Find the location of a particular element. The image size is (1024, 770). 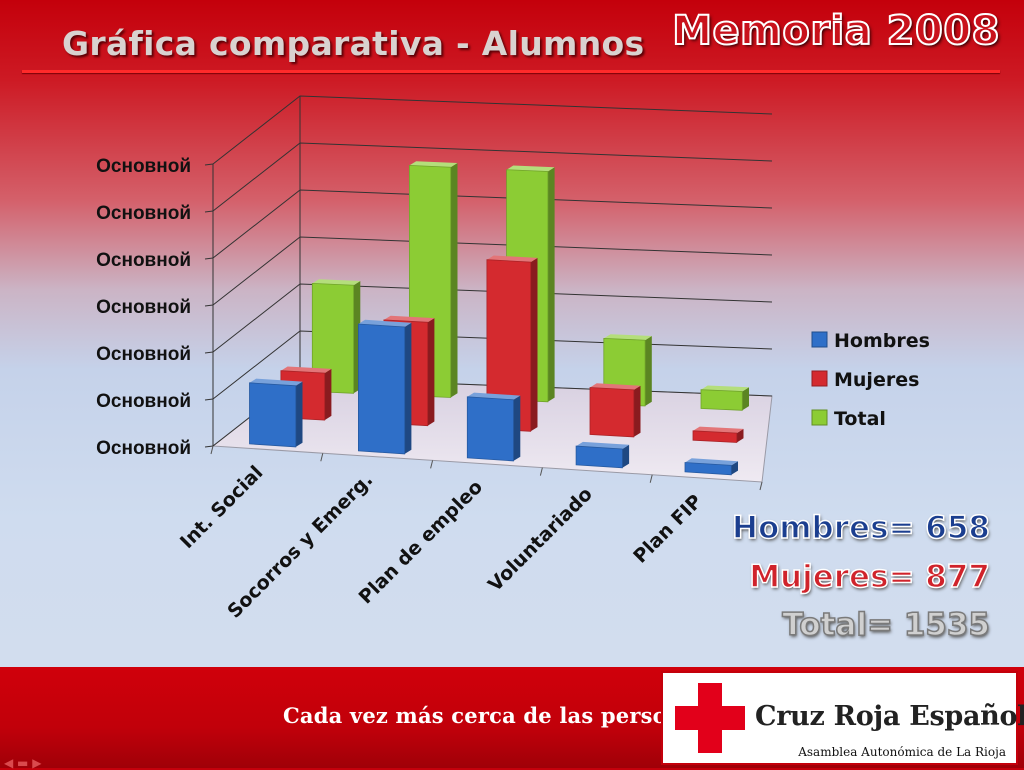

x-category-label: Plan de empleo is located at coordinates (421, 542).